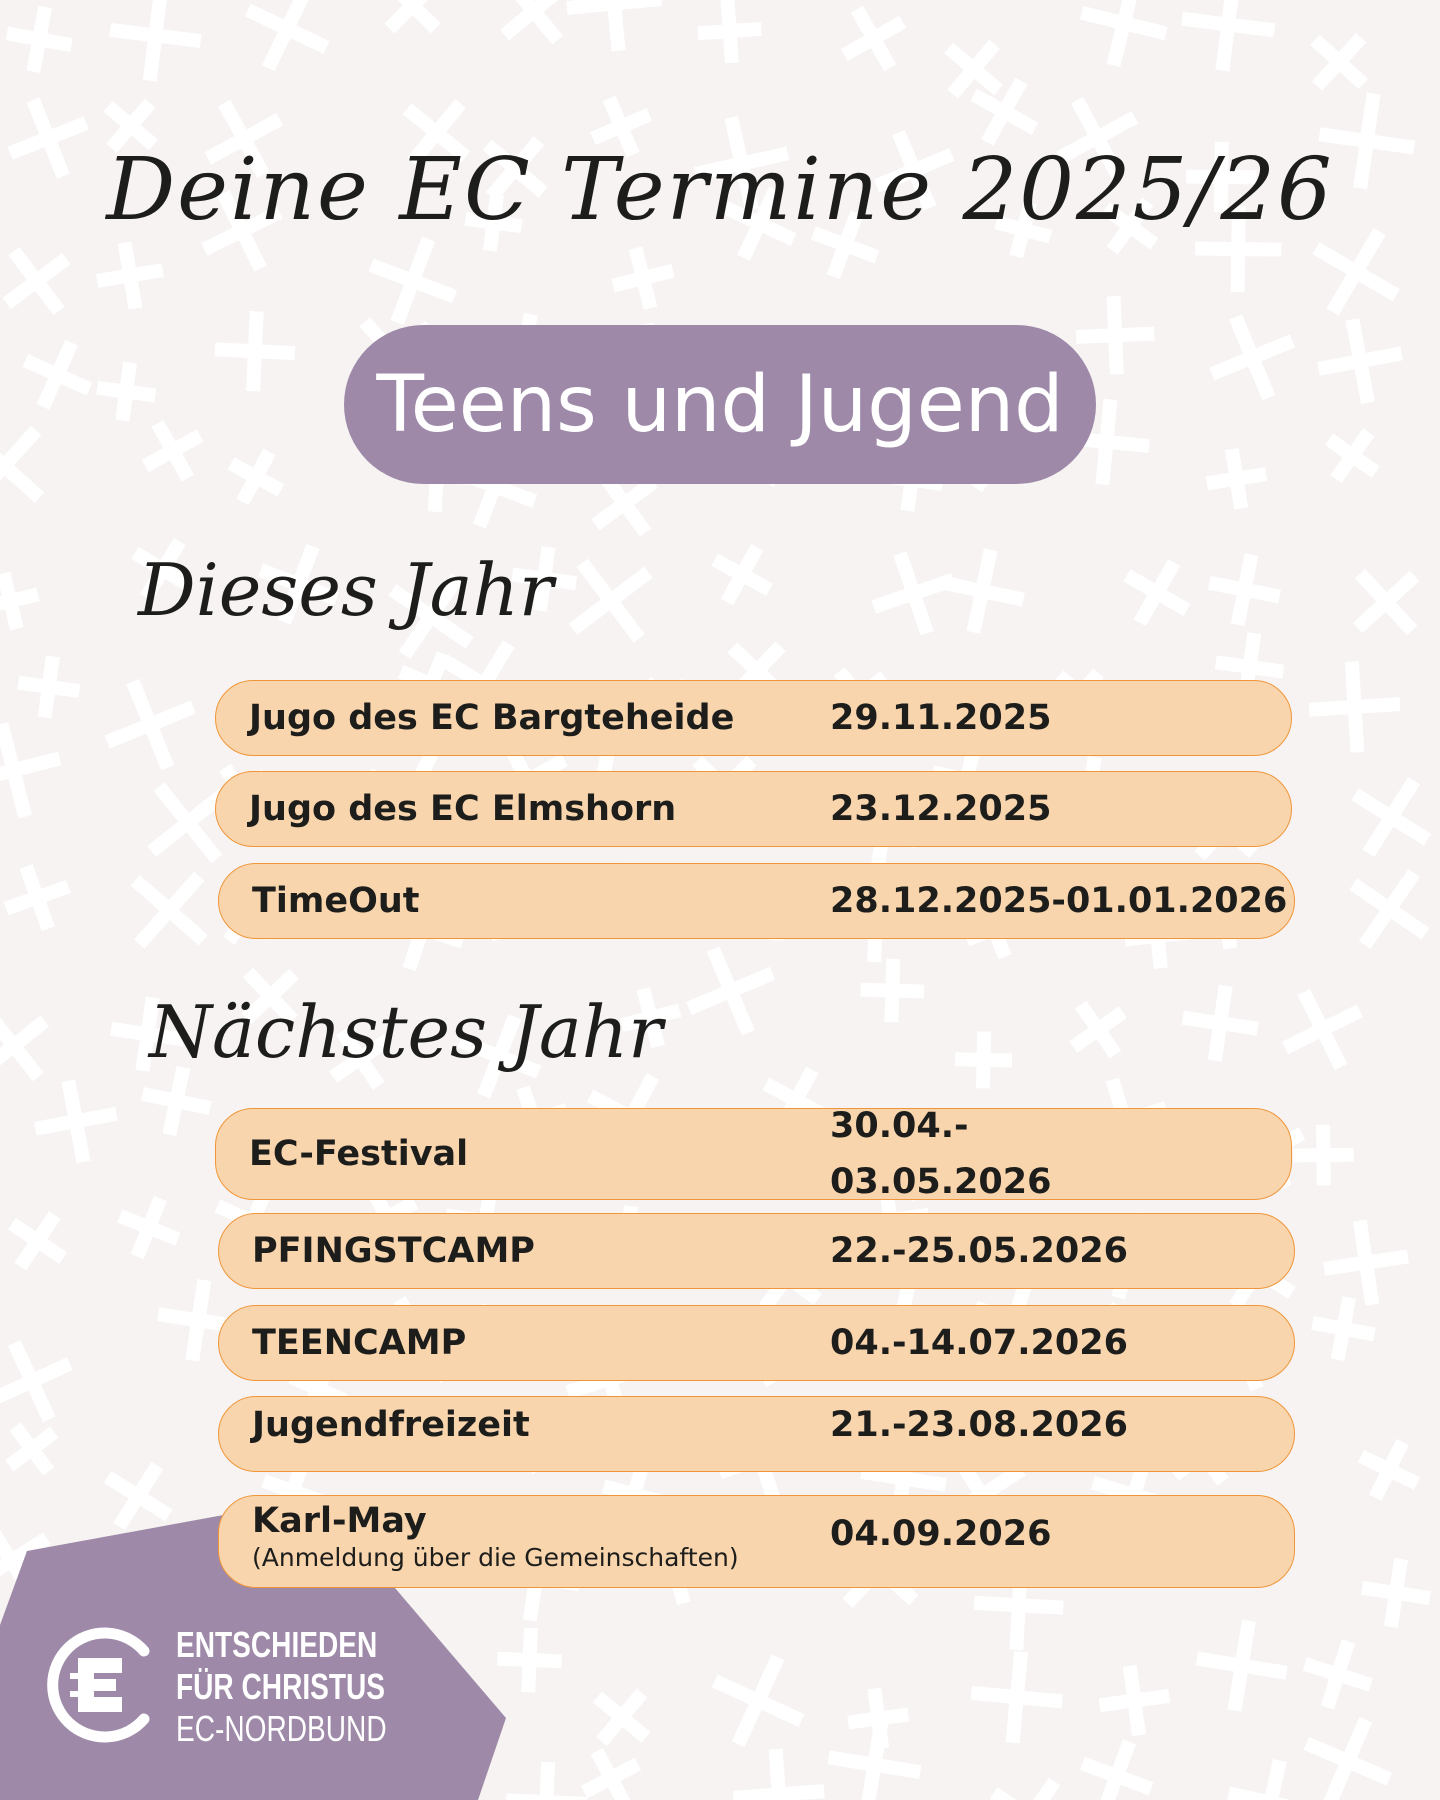  Describe the element at coordinates (753, 718) in the screenshot. I see `event-row: Jugo des EC Bargteheide 29.11.2025` at that location.